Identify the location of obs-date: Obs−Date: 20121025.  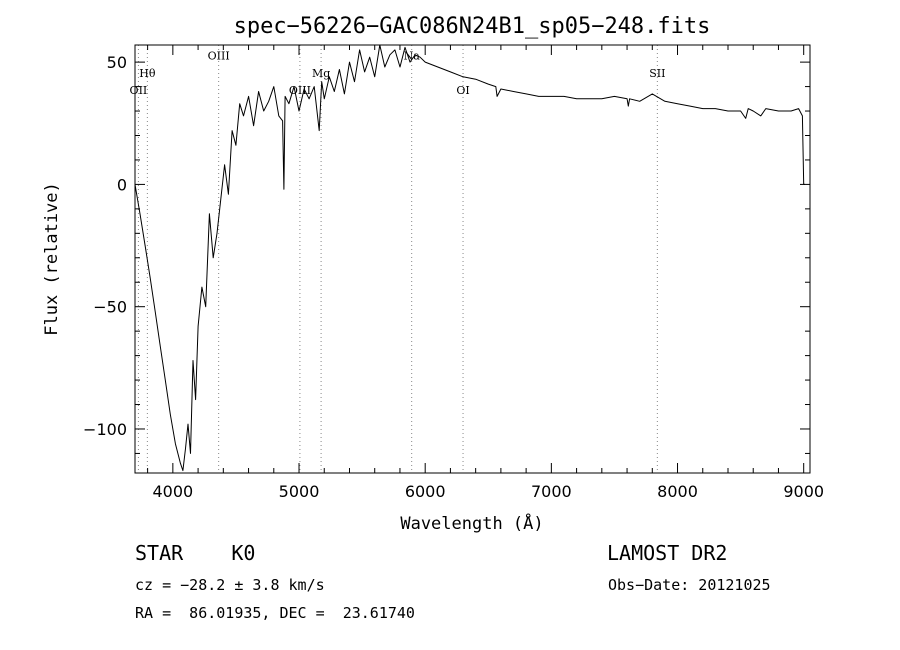
(689, 585).